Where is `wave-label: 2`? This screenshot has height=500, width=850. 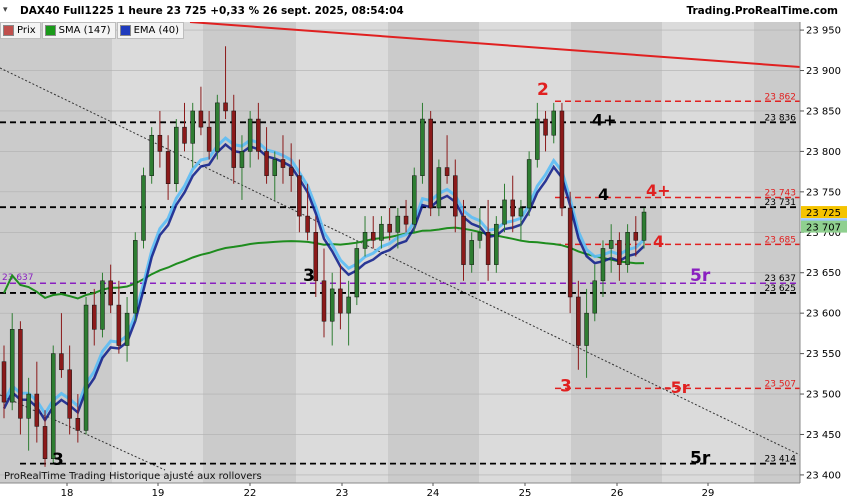
wave-label: 2 is located at coordinates (543, 90).